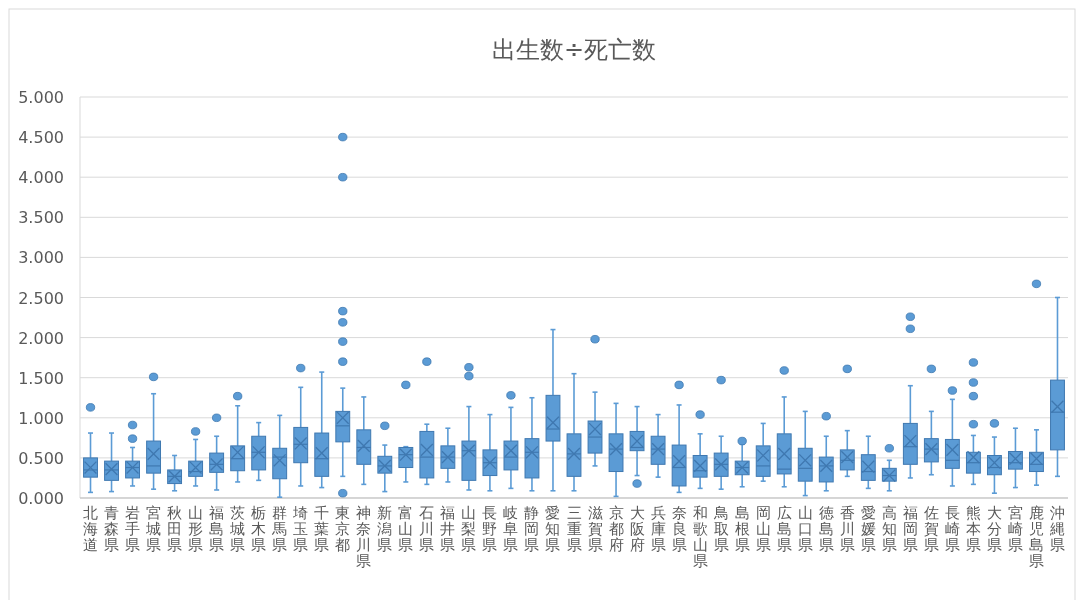 The height and width of the screenshot is (600, 1081). I want to click on y-tick-label: 4.500, so click(41, 138).